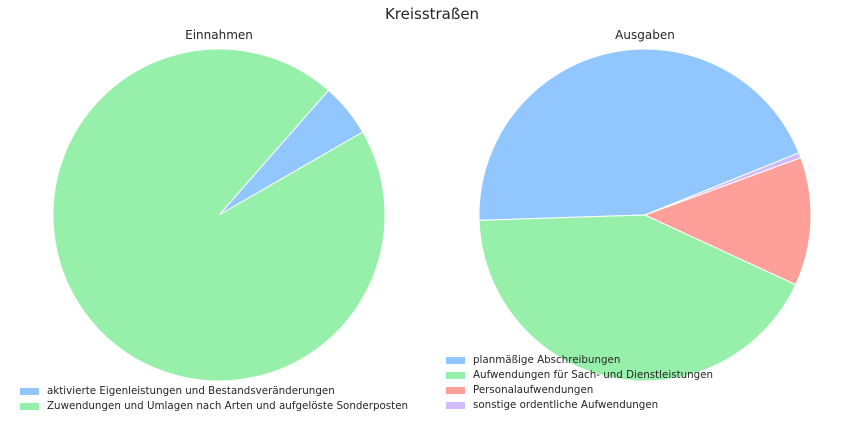  I want to click on legend-label: Personalaufwendungen, so click(533, 390).